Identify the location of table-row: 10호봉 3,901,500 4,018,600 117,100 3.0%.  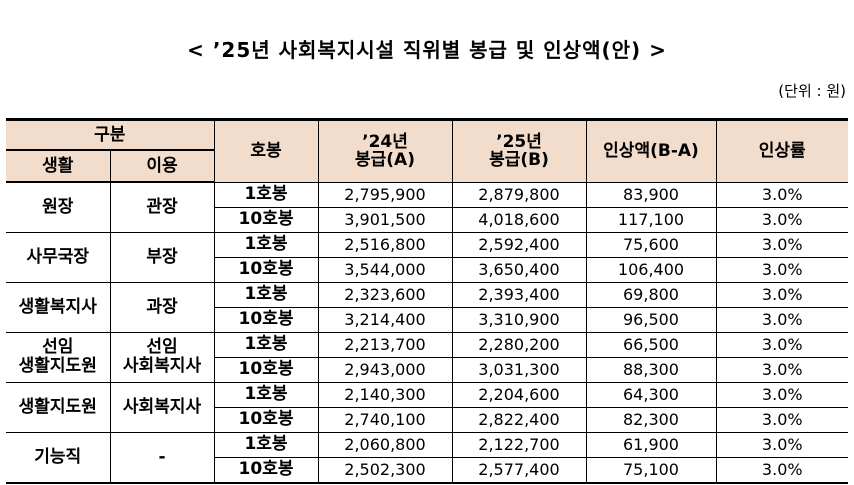
(427, 219).